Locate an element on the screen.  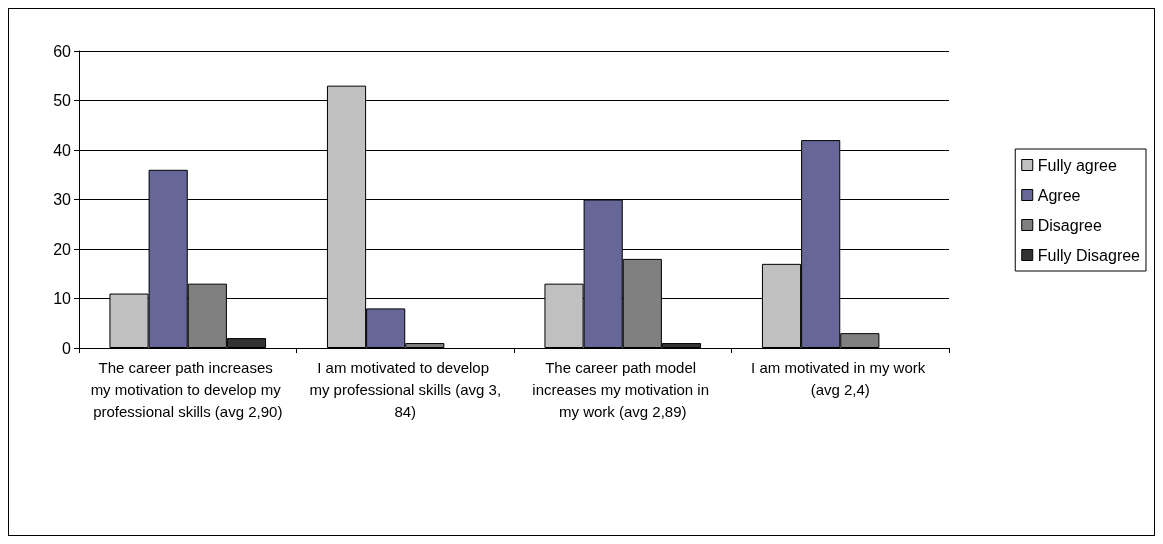
y-tick-label: 10 is located at coordinates (62, 298).